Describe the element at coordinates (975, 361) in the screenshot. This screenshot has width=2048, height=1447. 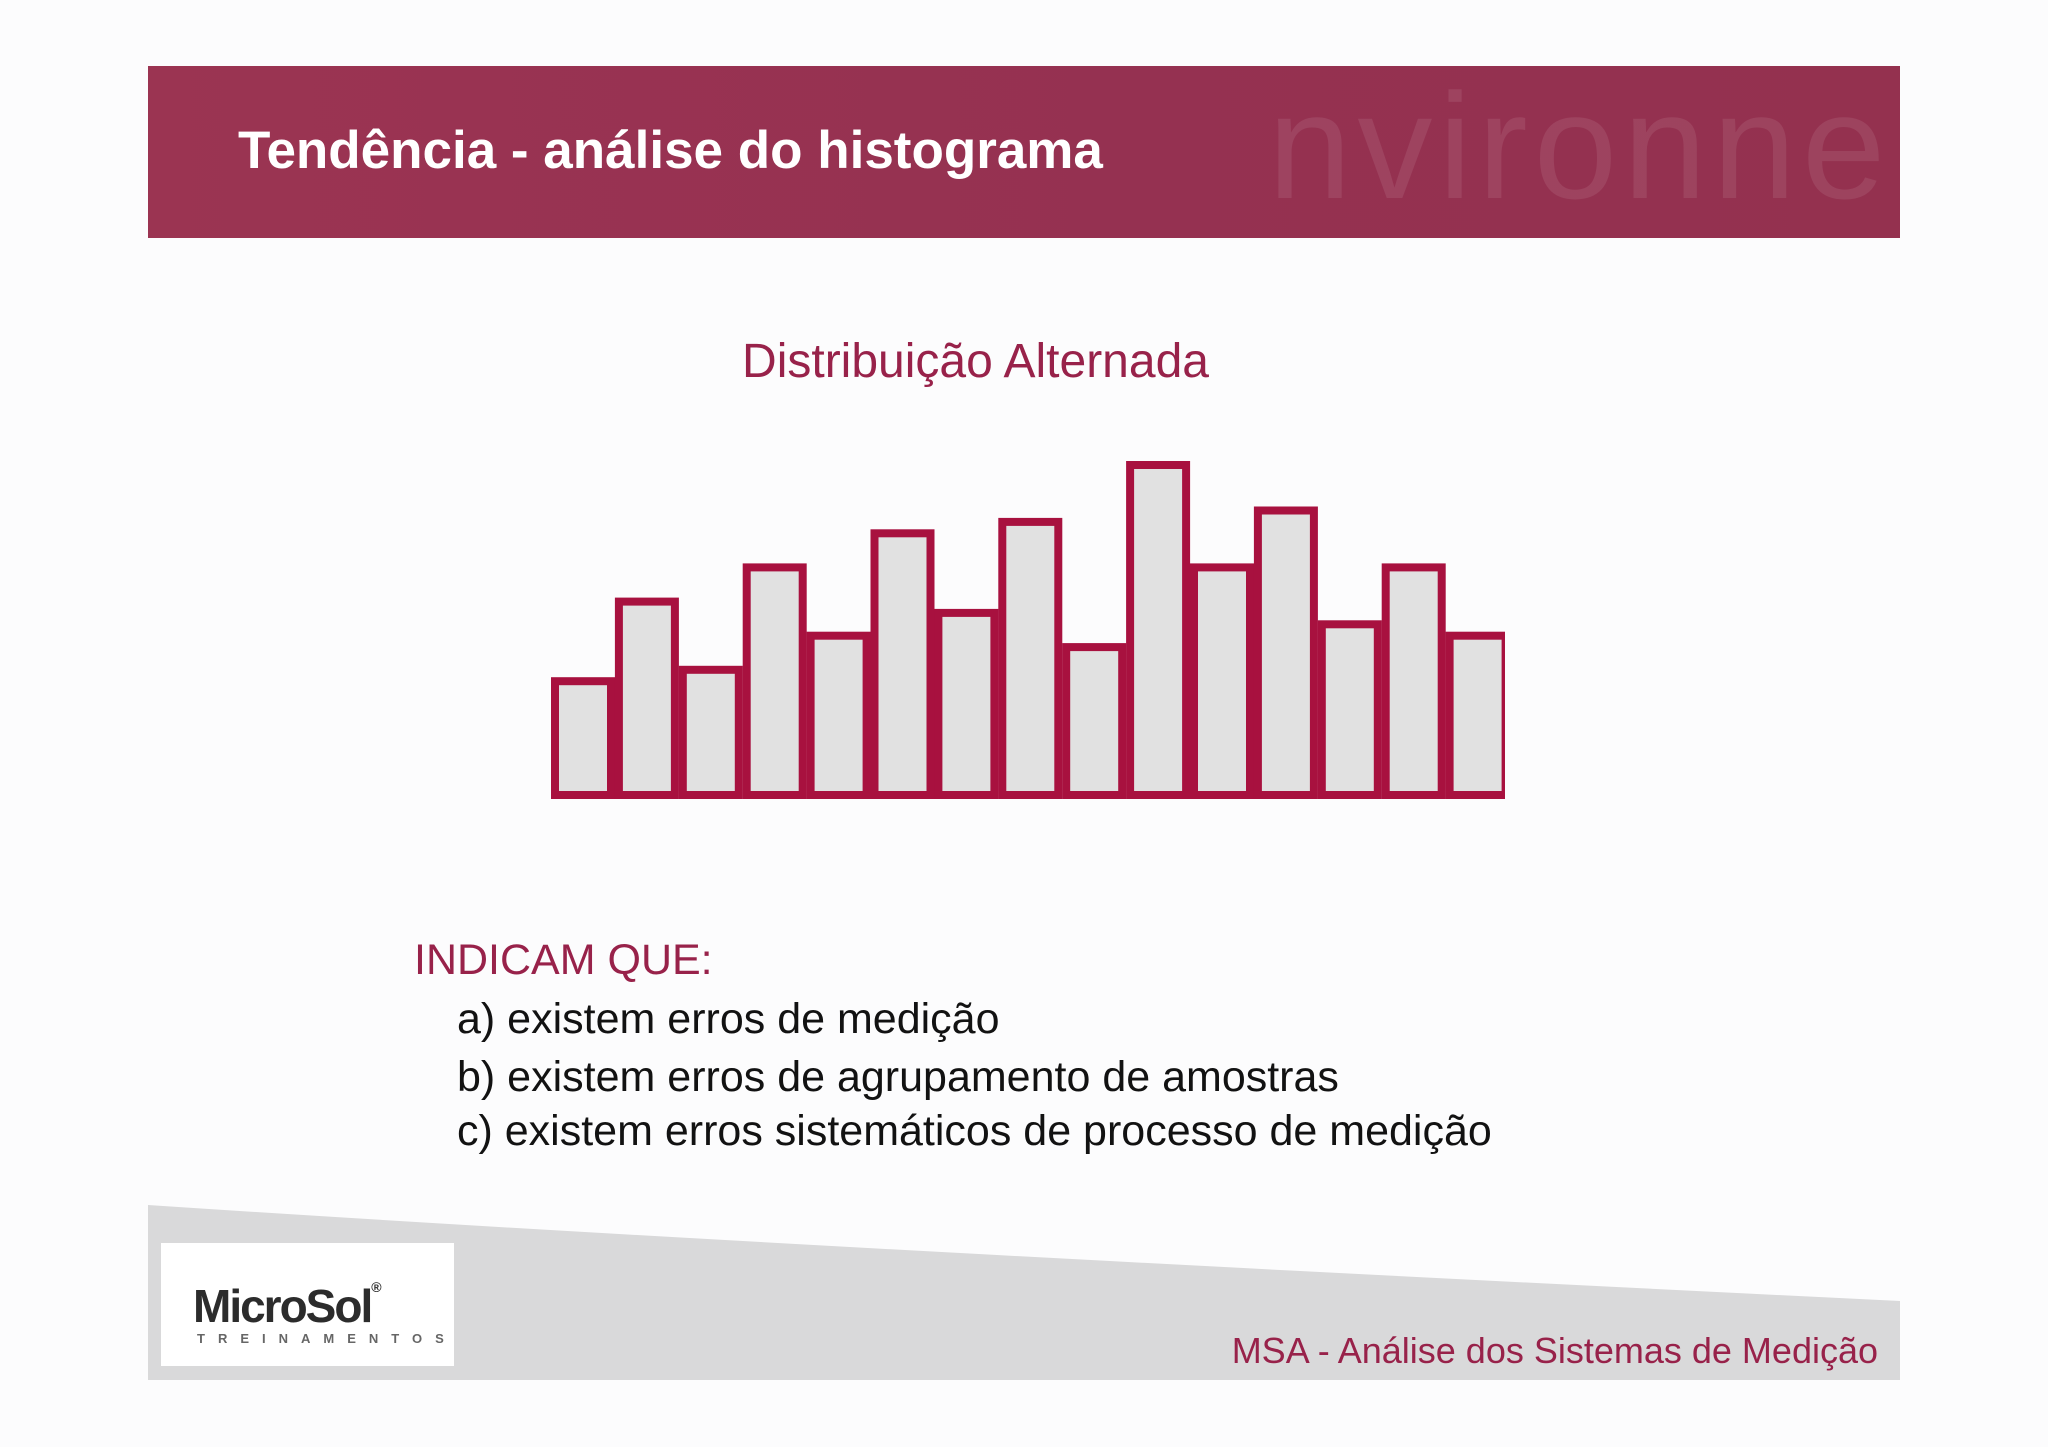
I see `chart-title: Distribuição Alternada` at that location.